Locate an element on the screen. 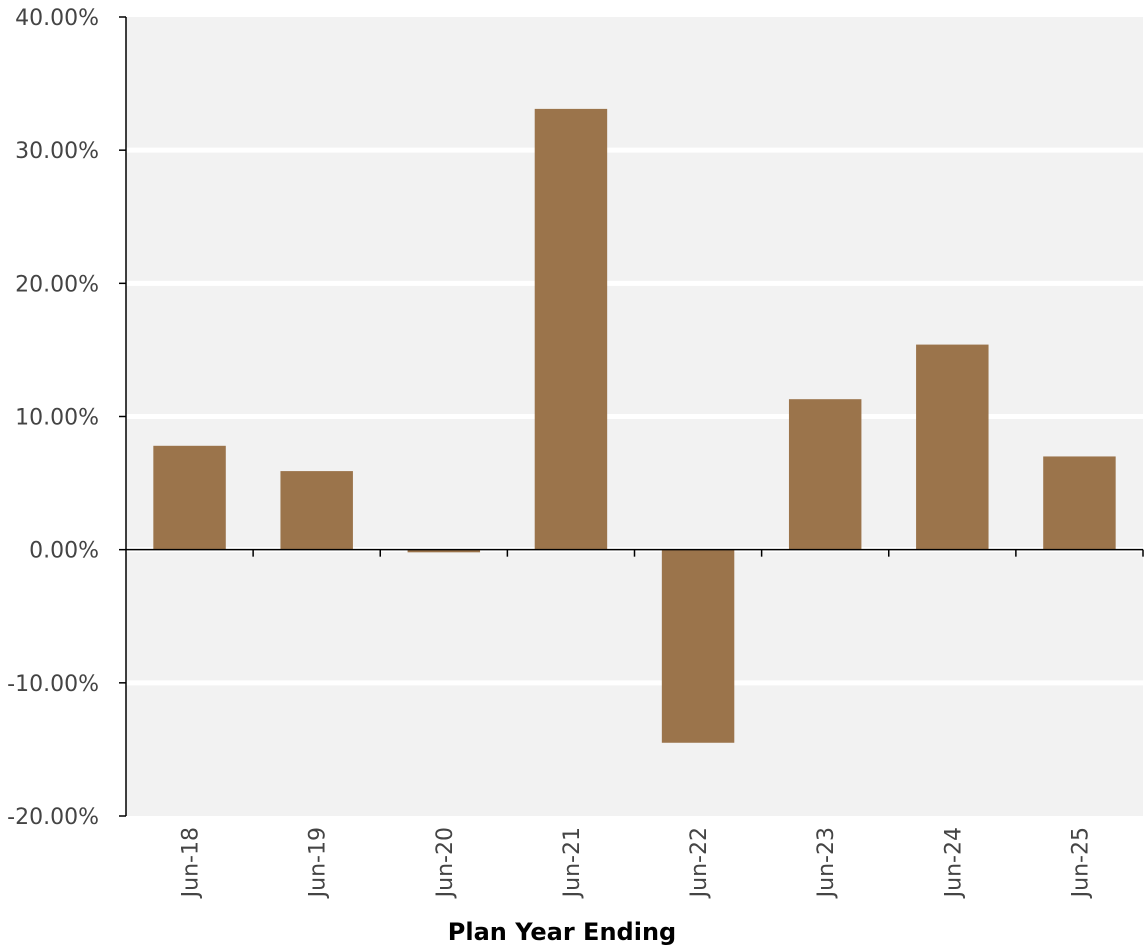  y-tick-label: 30.00% is located at coordinates (57, 151).